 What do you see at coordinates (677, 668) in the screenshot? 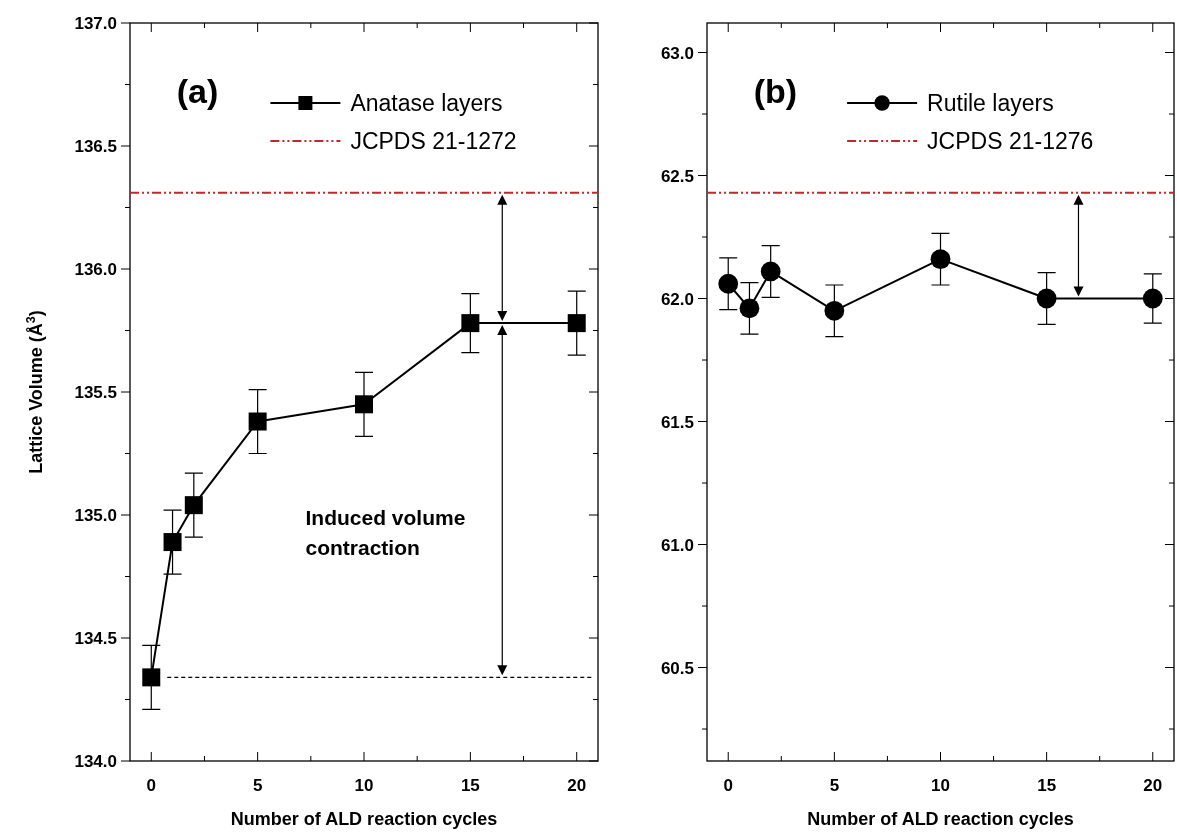
I see `y-tick-label: 60.5` at bounding box center [677, 668].